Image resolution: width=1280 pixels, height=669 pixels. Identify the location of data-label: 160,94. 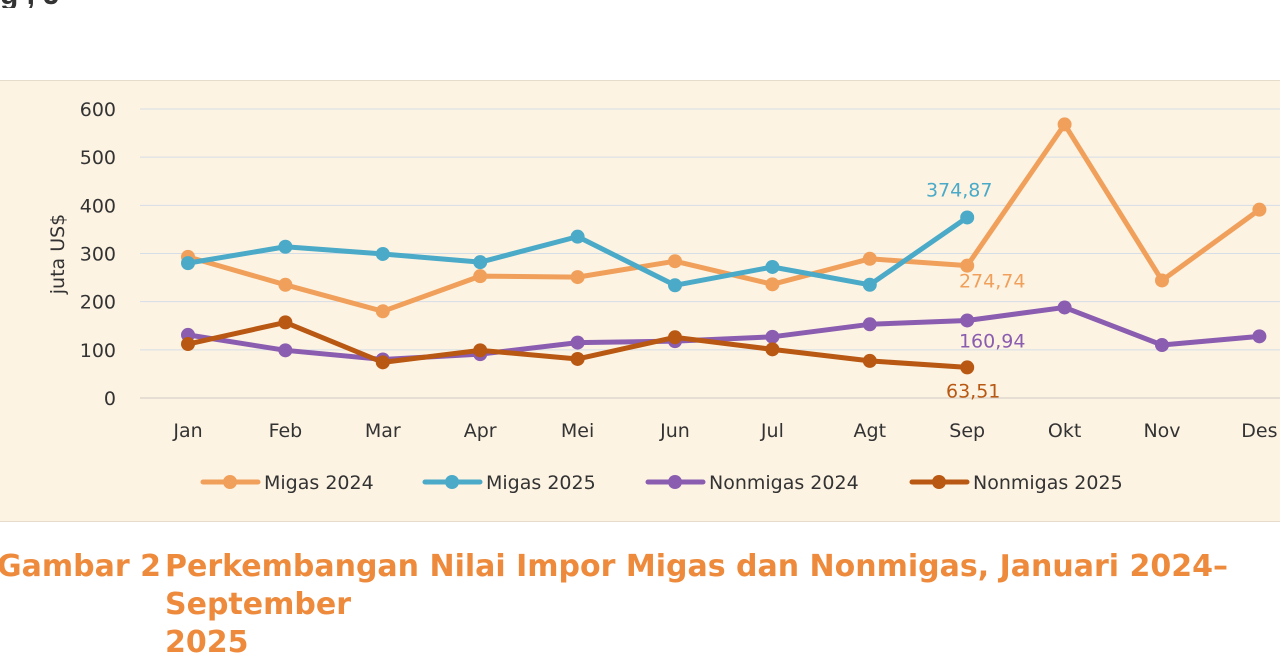
(992, 341).